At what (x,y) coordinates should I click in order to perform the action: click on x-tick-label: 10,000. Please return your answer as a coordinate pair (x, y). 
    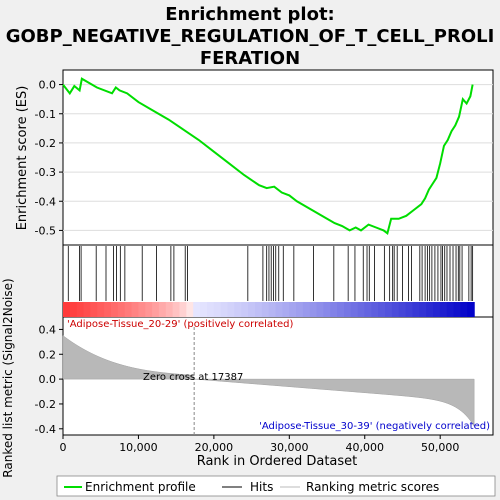
    Looking at the image, I should click on (138, 447).